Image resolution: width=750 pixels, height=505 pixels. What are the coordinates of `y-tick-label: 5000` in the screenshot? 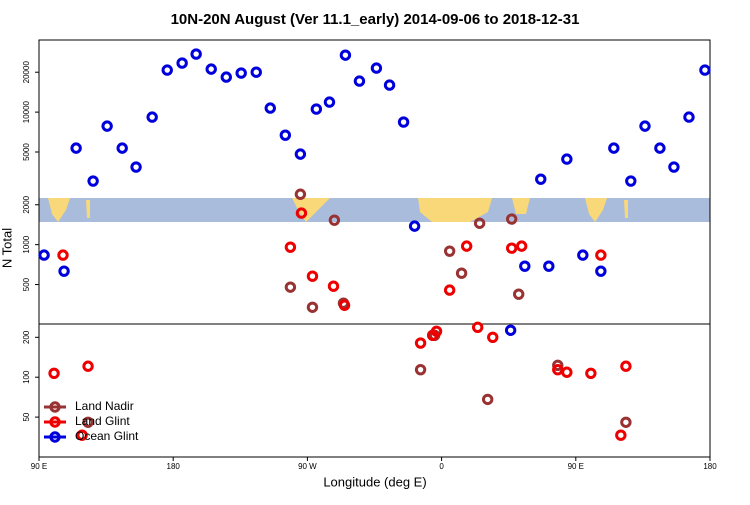 It's located at (26, 152).